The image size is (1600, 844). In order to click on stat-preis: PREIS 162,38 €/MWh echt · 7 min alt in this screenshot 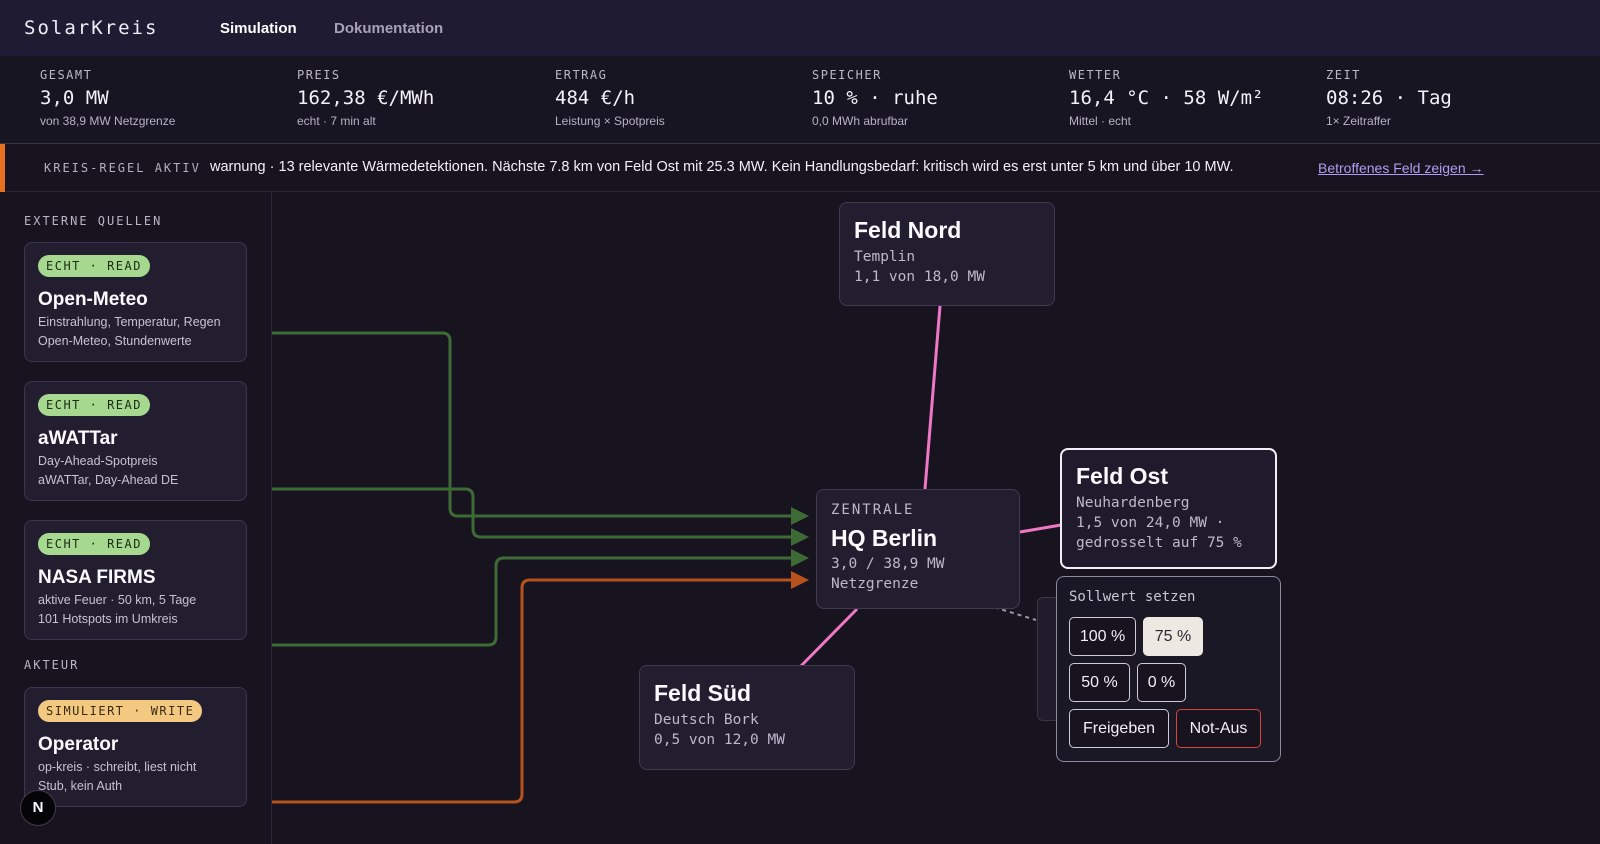, I will do `click(422, 98)`.